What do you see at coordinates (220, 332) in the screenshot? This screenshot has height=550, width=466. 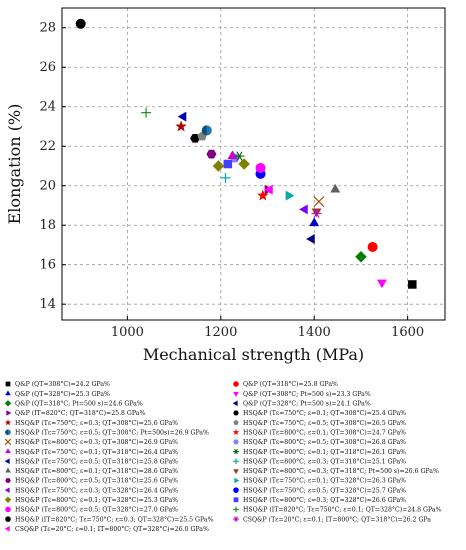 I see `x-tick-label: 1200` at bounding box center [220, 332].